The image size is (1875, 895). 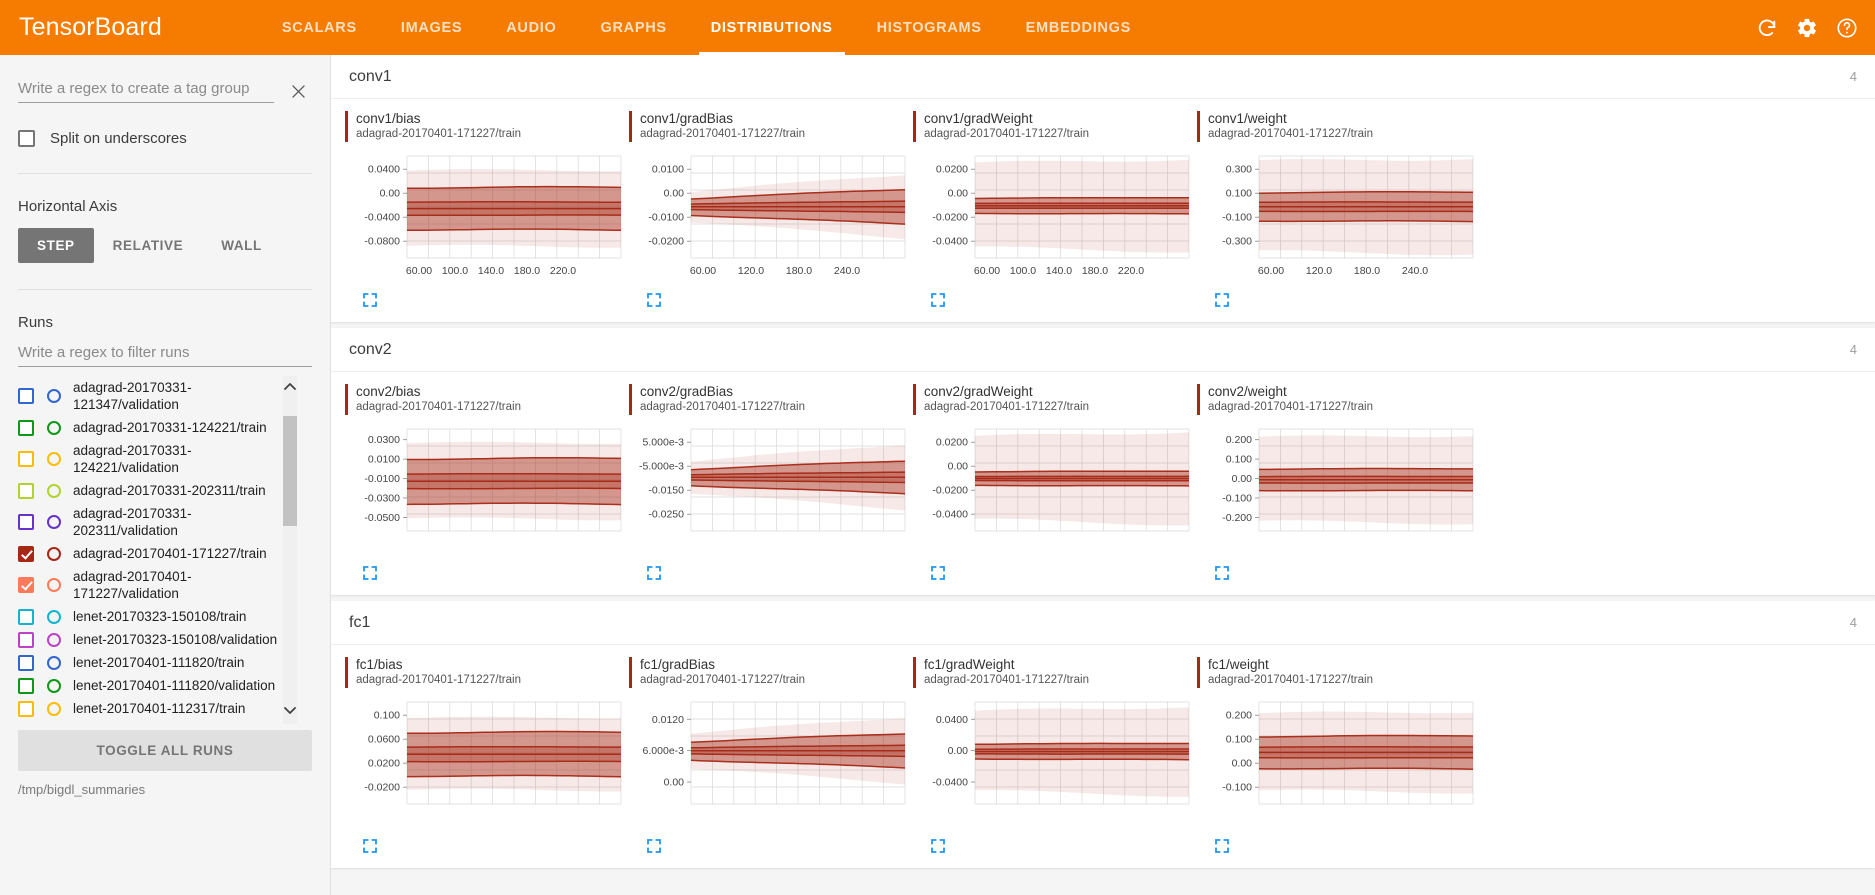 What do you see at coordinates (56, 245) in the screenshot?
I see `horizontal-axis-step-button: STEP` at bounding box center [56, 245].